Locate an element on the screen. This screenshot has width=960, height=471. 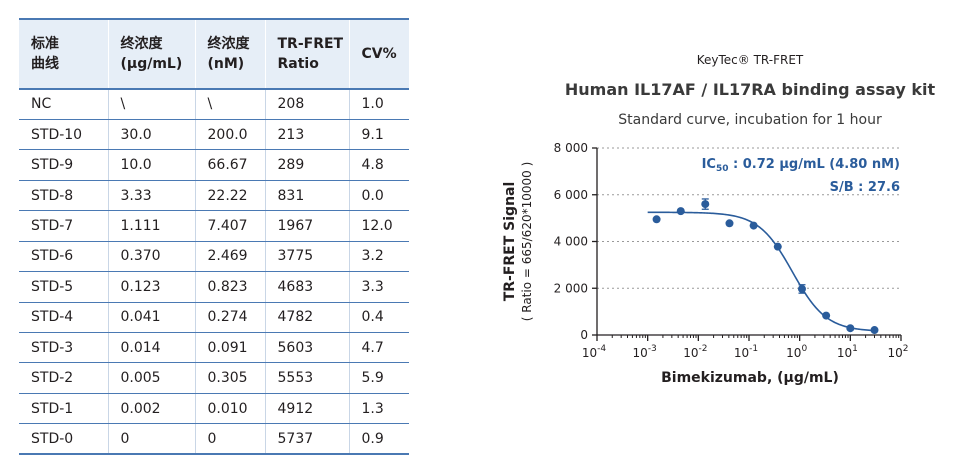
x-tick-exponent: 2 is located at coordinates (906, 349).